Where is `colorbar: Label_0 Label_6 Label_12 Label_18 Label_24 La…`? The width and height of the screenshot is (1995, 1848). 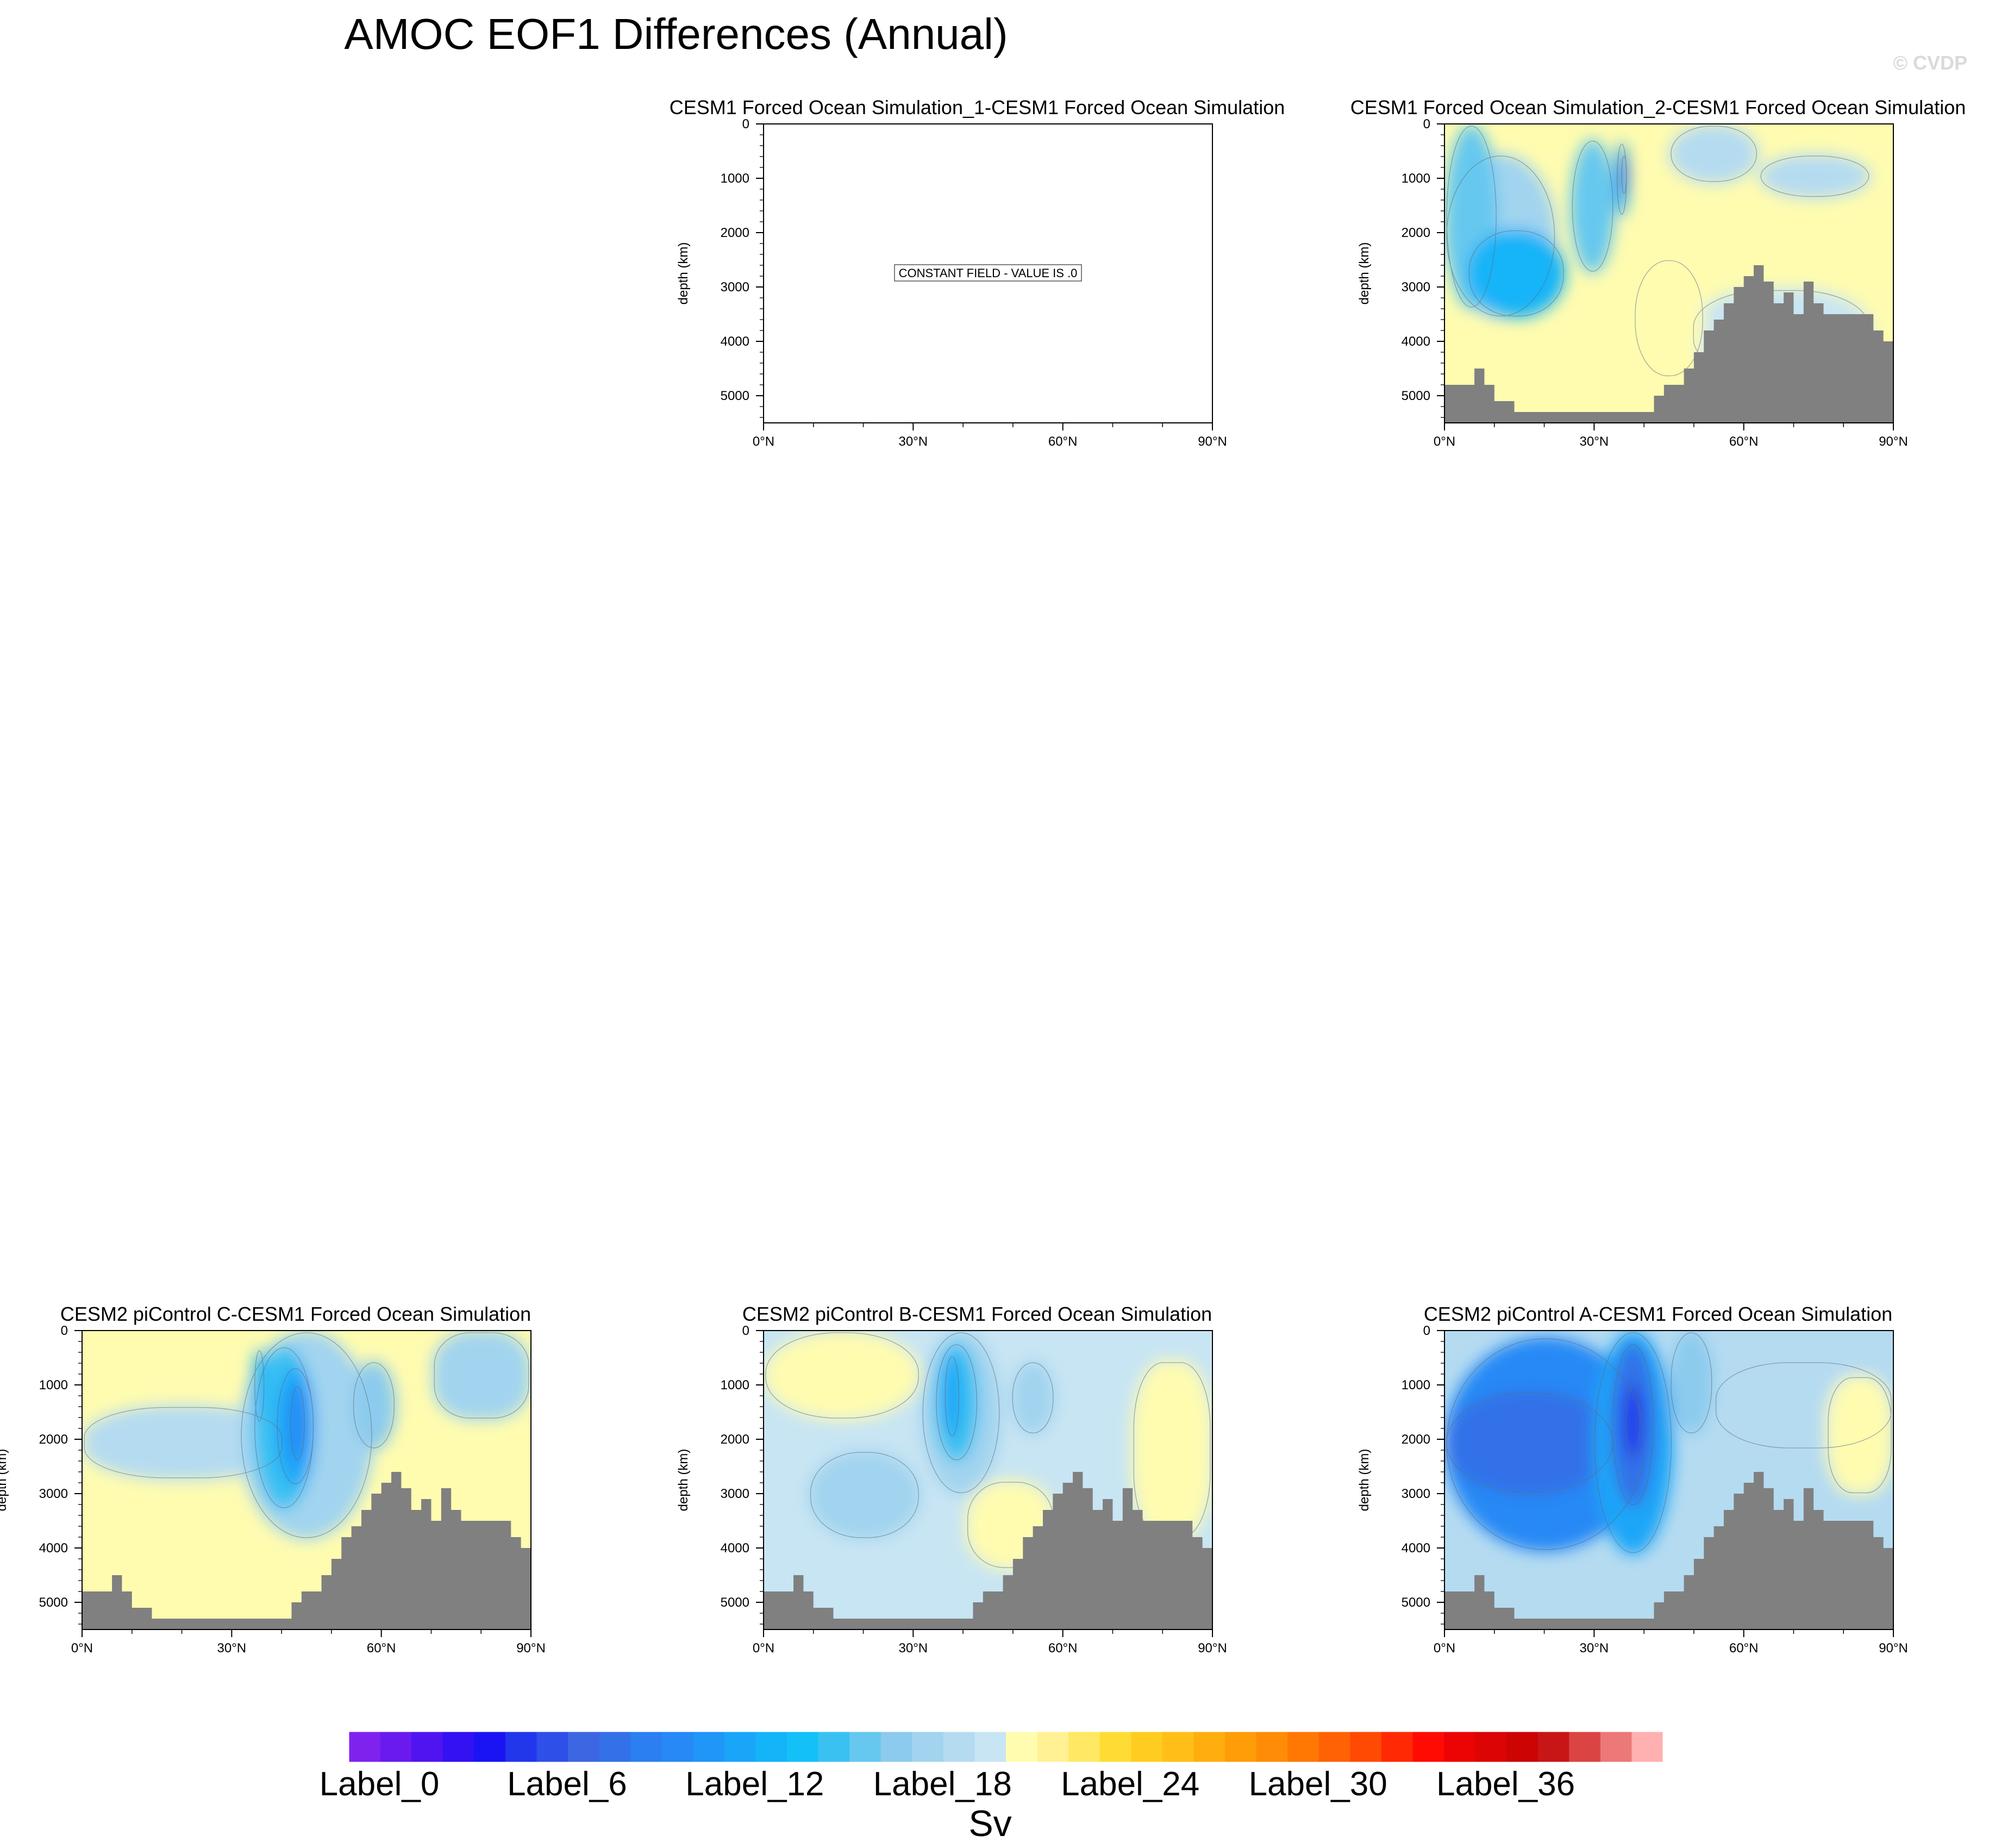 colorbar: Label_0 Label_6 Label_12 Label_18 Label_24 La… is located at coordinates (992, 1788).